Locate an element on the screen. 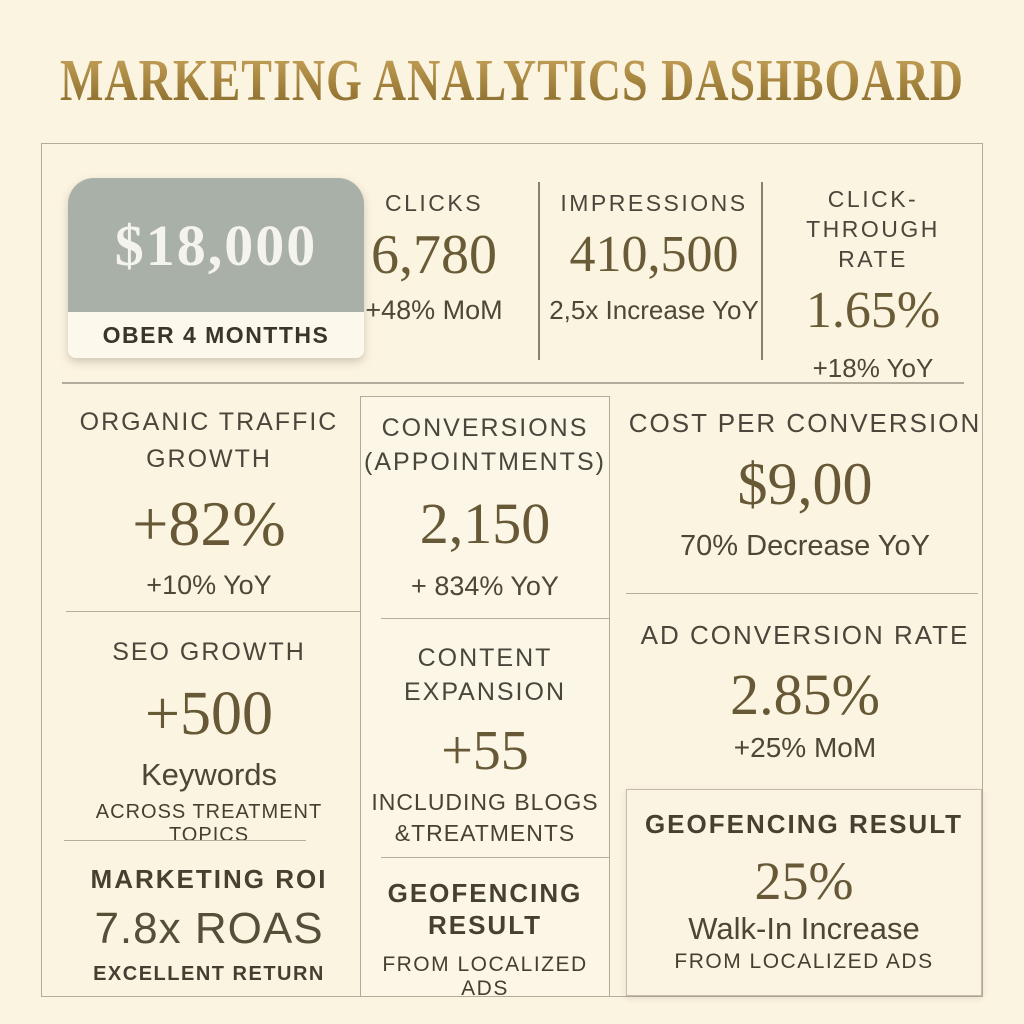  impressions-value: 410,500 is located at coordinates (654, 254).